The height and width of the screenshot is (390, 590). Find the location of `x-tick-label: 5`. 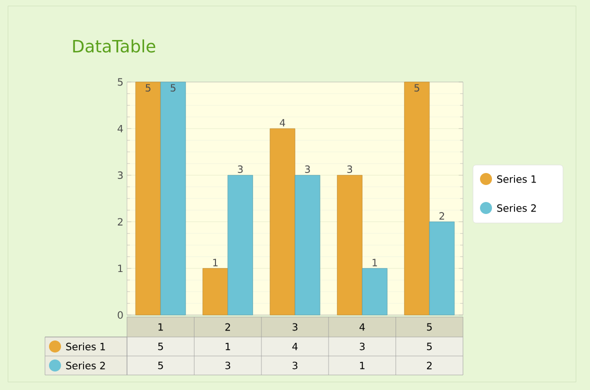

x-tick-label: 5 is located at coordinates (429, 327).